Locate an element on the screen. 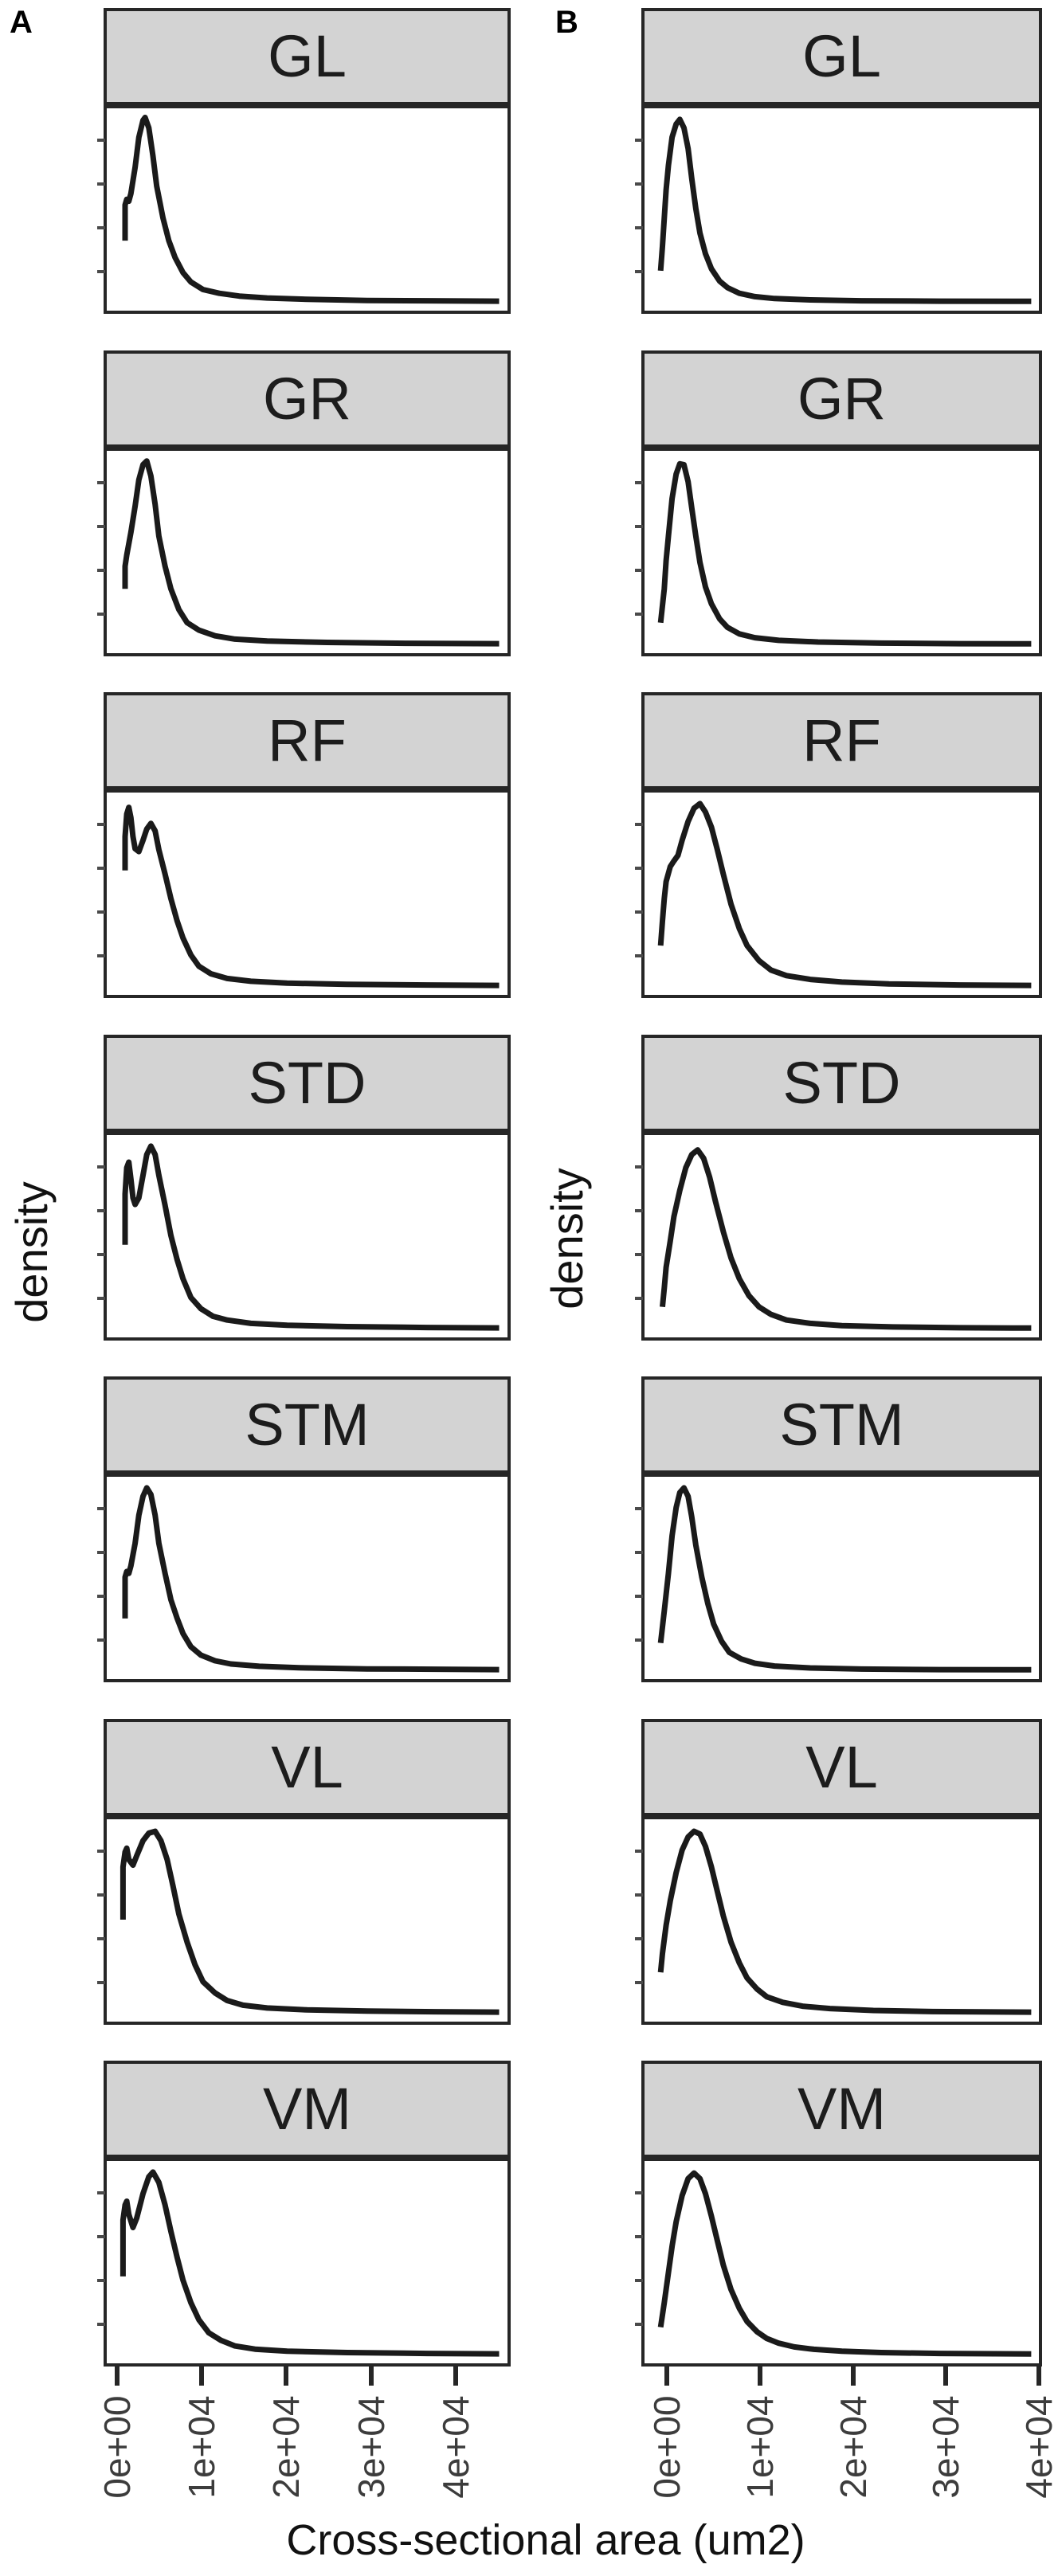 This screenshot has height=2576, width=1058. facet-strip: GL is located at coordinates (841, 58).